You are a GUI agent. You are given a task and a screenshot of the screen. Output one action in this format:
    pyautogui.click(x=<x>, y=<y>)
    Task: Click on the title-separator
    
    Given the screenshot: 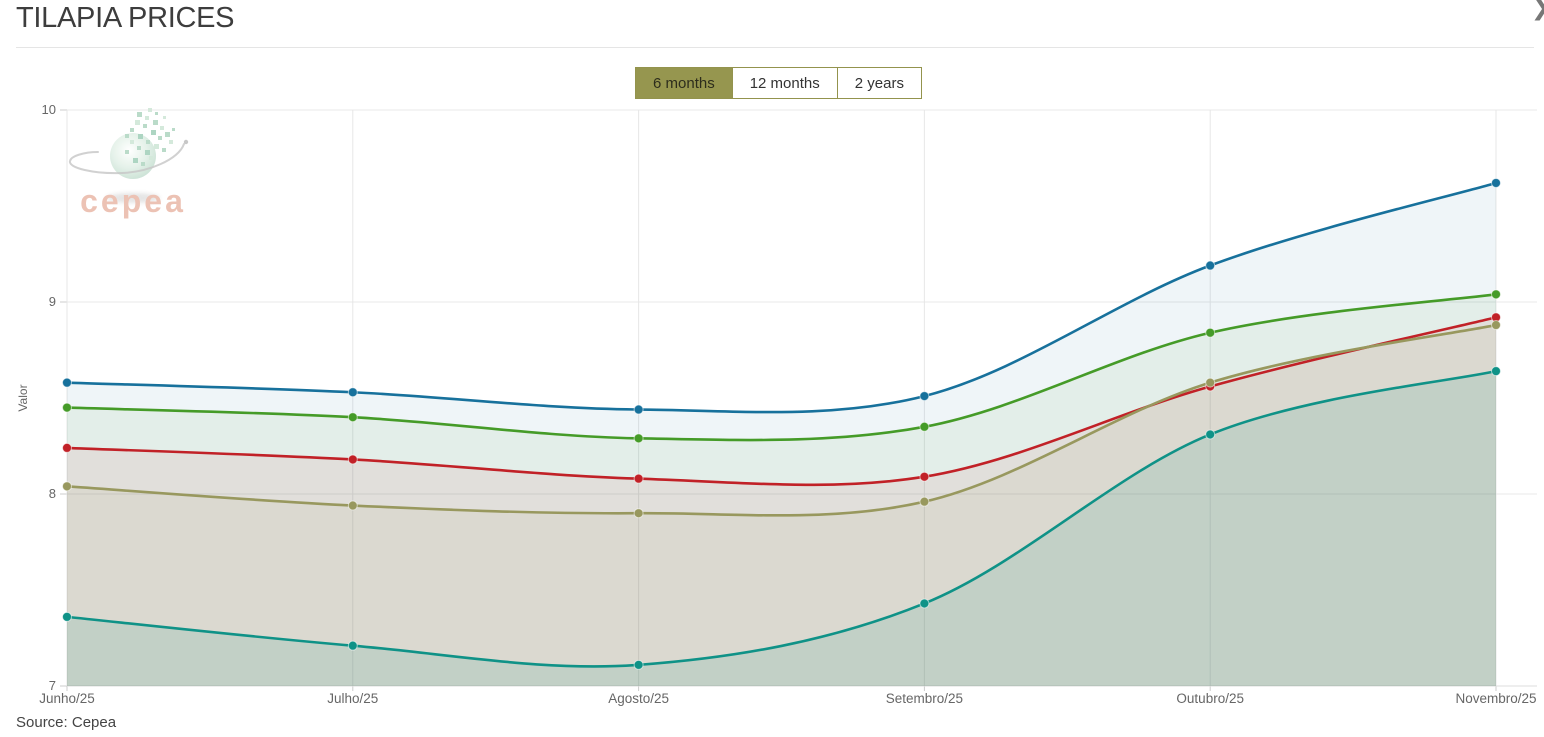 What is the action you would take?
    pyautogui.click(x=775, y=47)
    